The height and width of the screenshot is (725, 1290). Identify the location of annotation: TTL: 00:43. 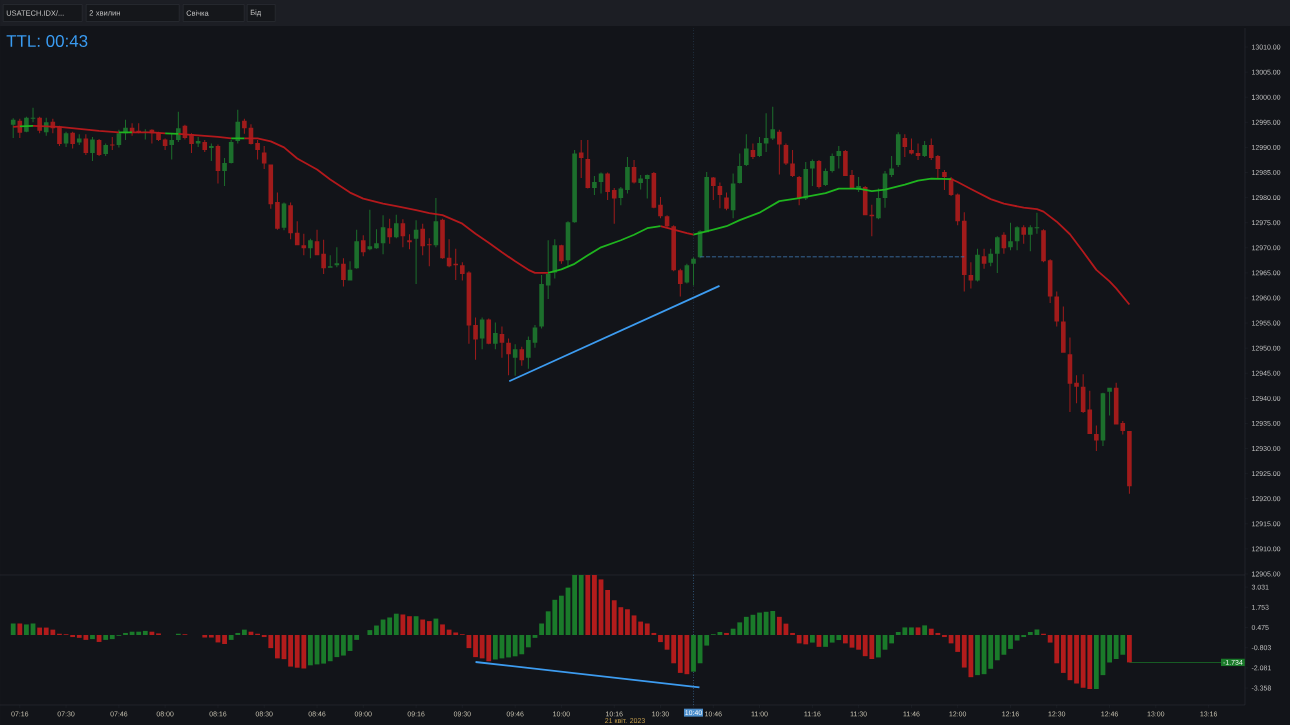
(47, 40).